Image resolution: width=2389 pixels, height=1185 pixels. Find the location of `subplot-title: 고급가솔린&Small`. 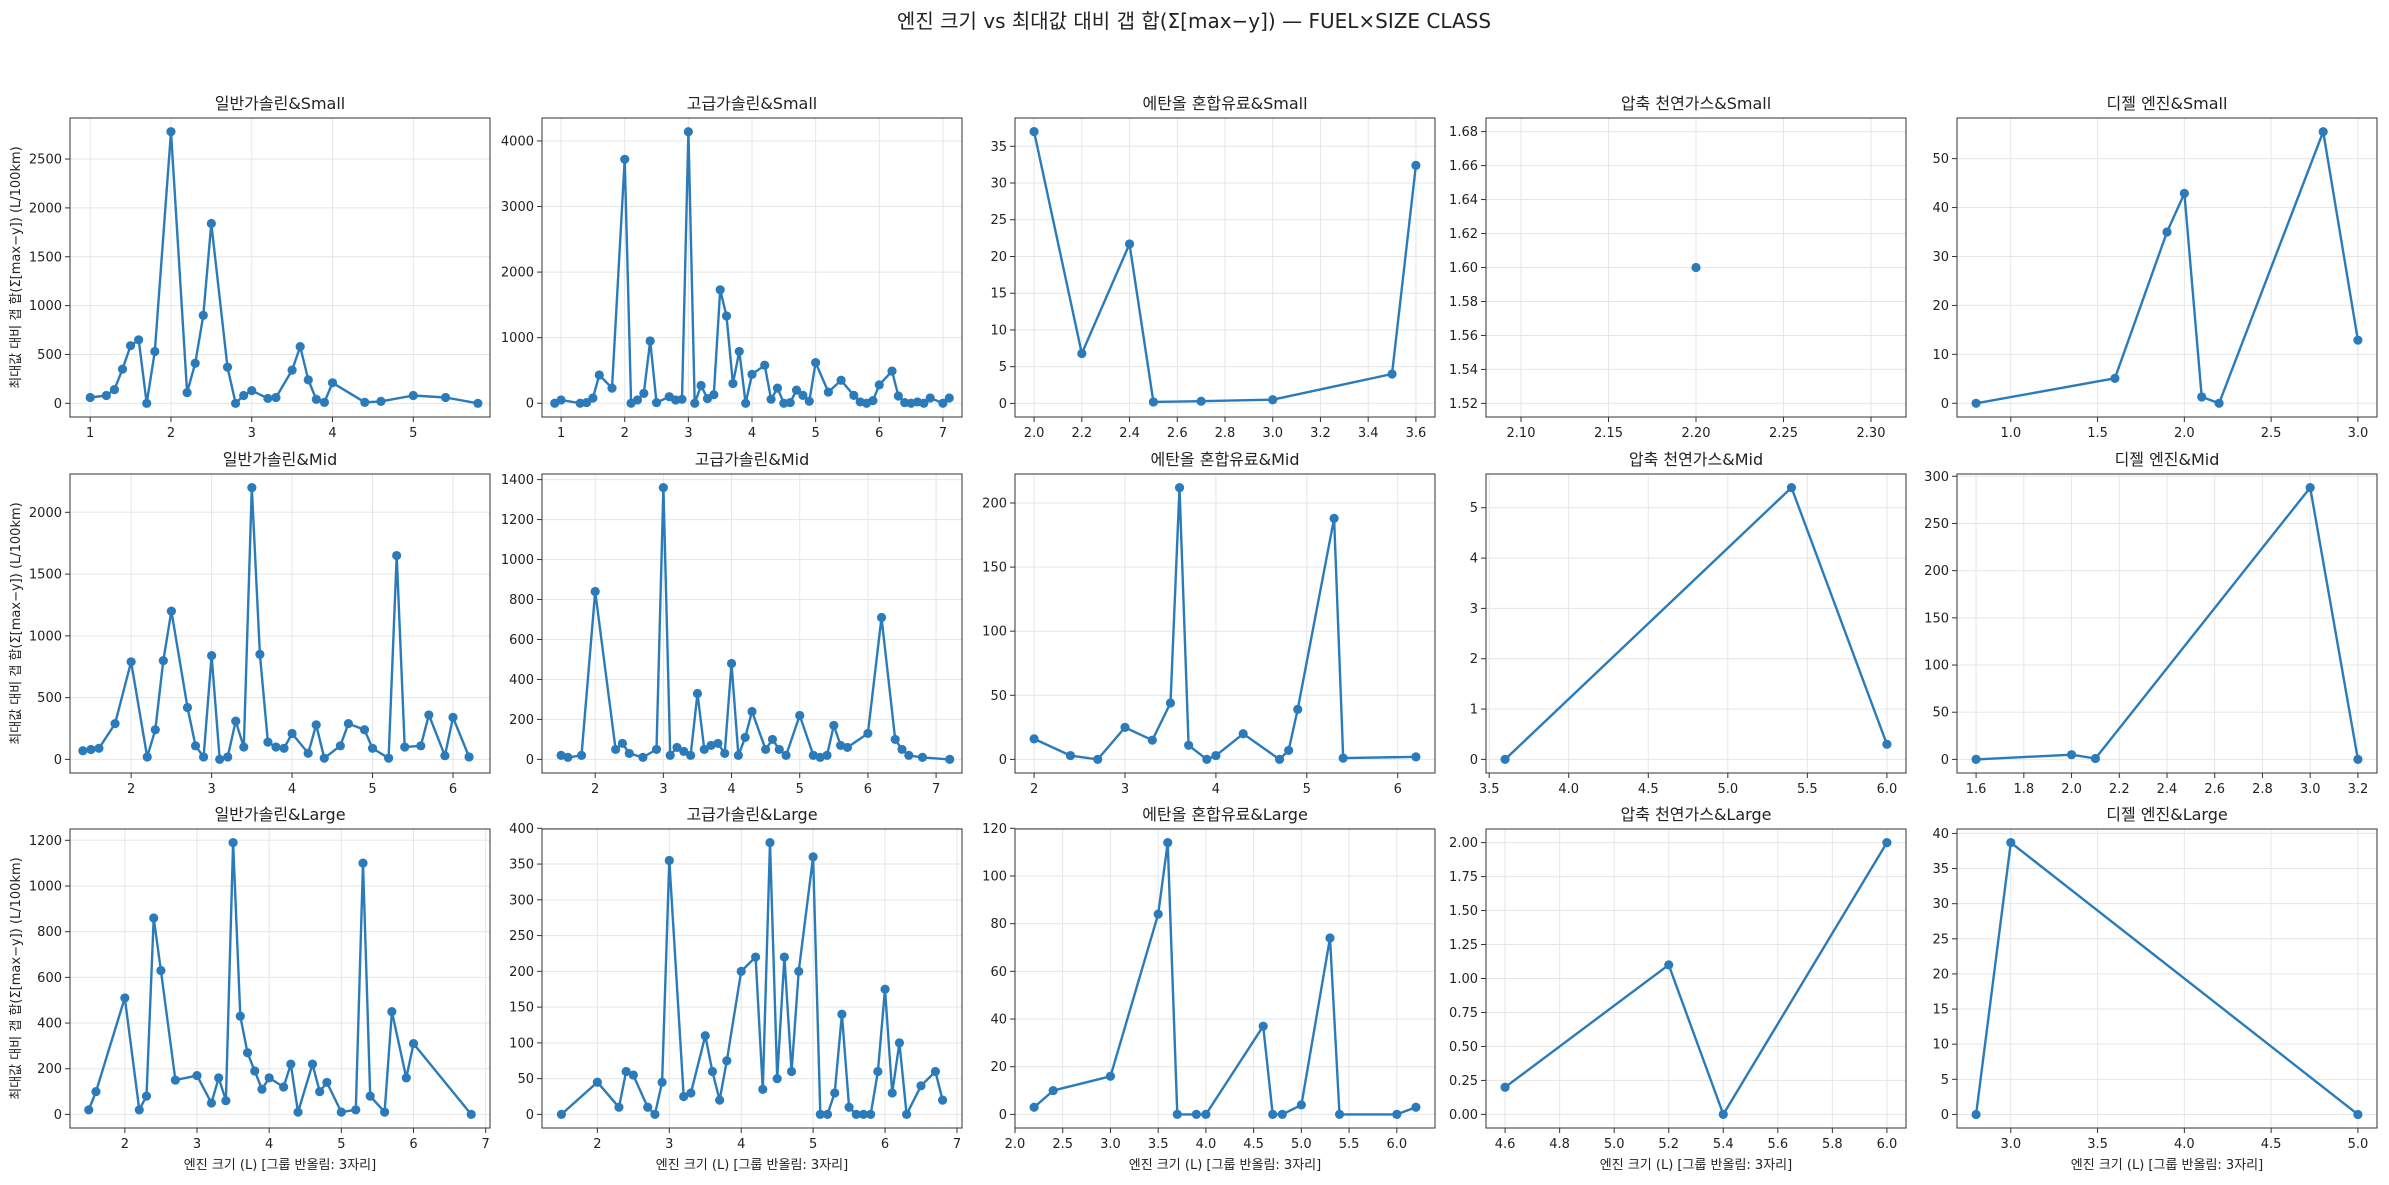

subplot-title: 고급가솔린&Small is located at coordinates (752, 103).